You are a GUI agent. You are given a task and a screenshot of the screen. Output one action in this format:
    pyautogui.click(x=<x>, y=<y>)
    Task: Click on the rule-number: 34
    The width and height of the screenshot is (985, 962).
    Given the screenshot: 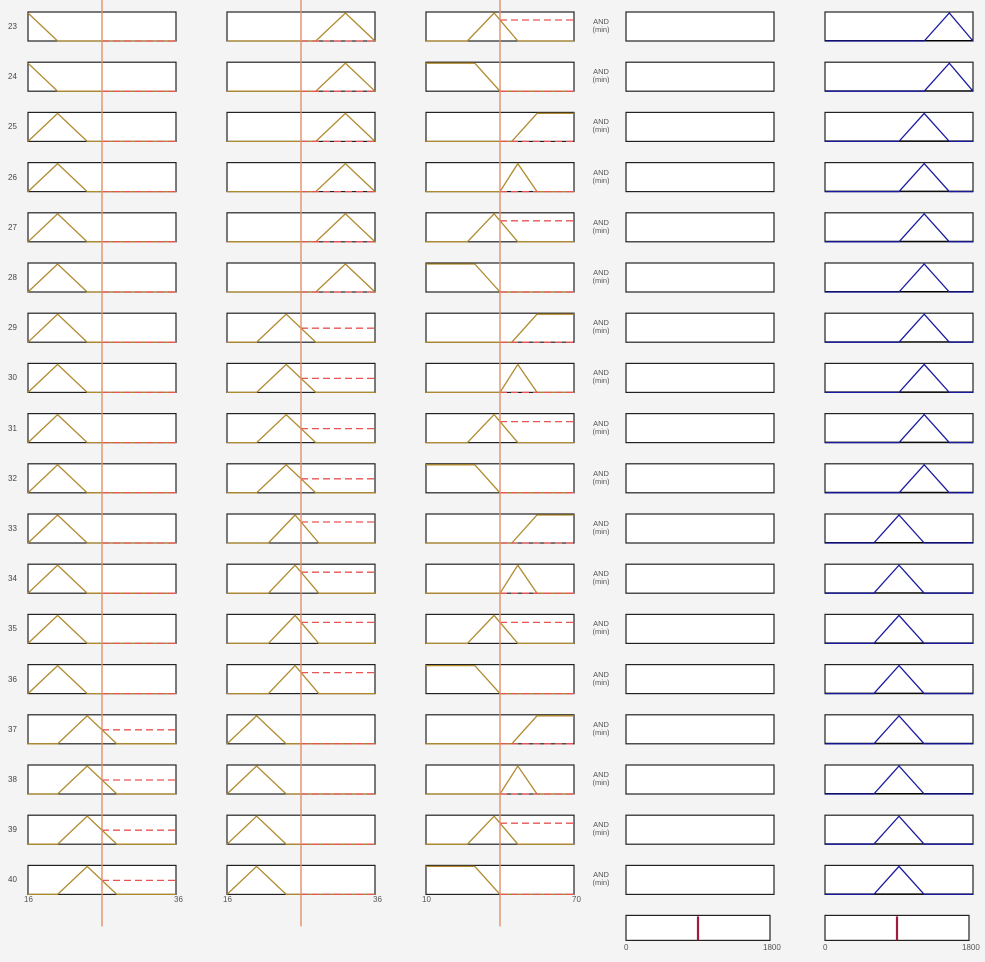 What is the action you would take?
    pyautogui.click(x=12, y=579)
    